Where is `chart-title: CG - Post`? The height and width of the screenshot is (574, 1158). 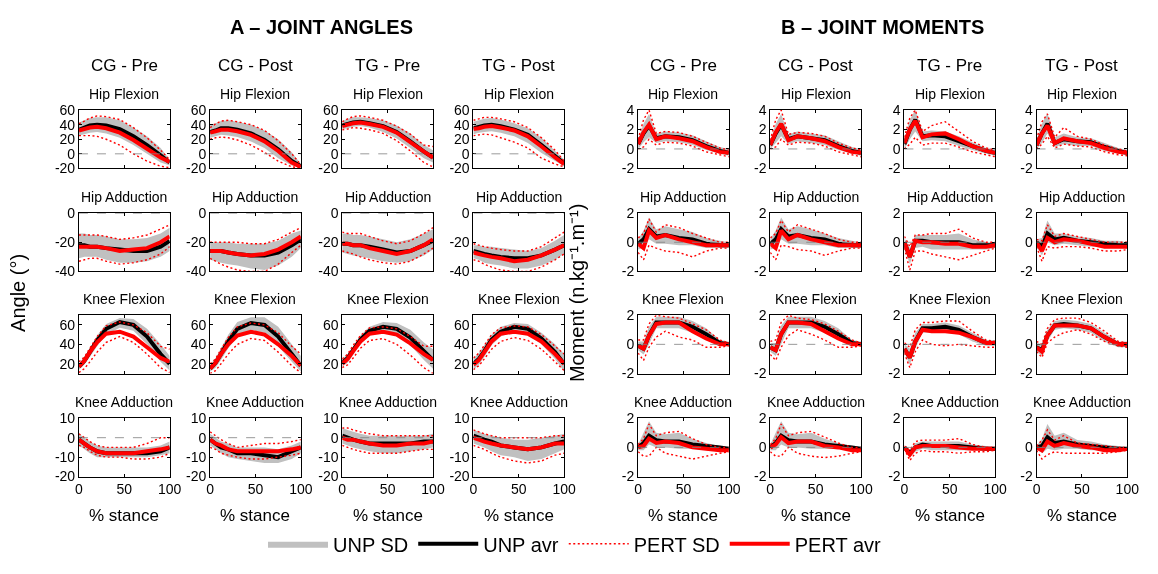 chart-title: CG - Post is located at coordinates (815, 65).